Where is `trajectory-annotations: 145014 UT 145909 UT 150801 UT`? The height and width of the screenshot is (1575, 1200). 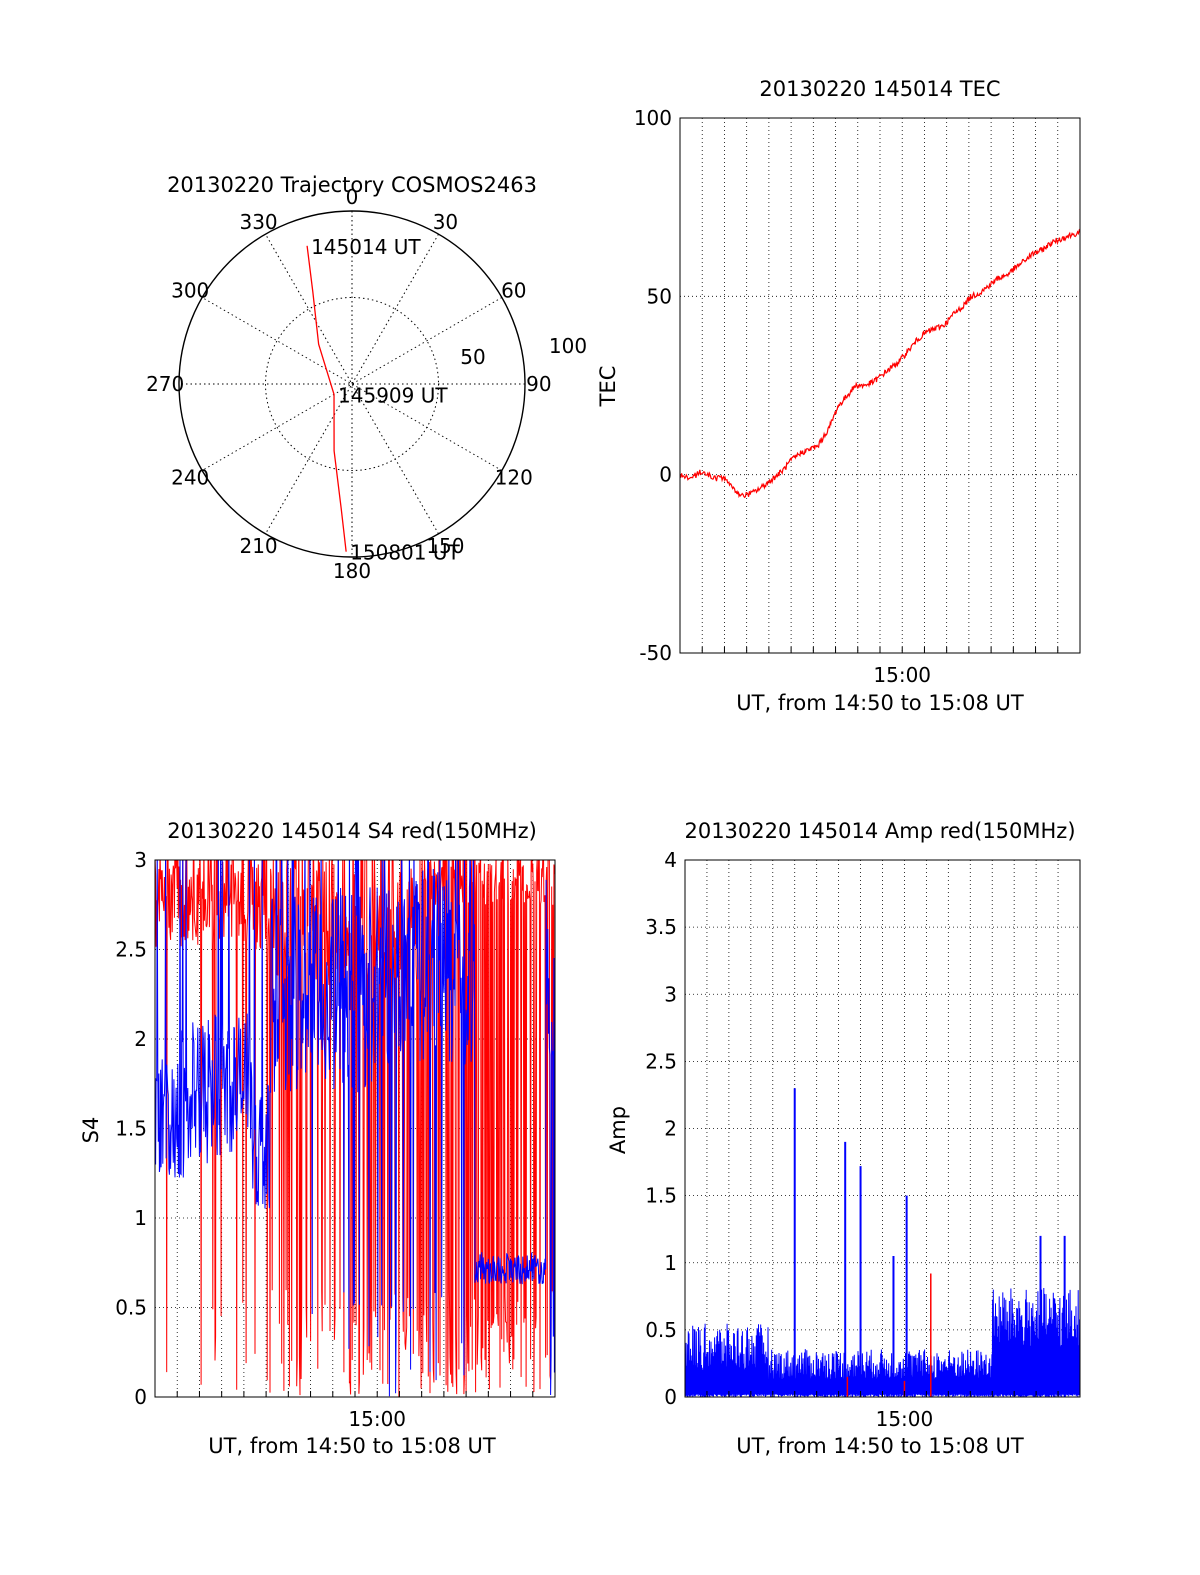
trajectory-annotations: 145014 UT 145909 UT 150801 UT is located at coordinates (385, 400).